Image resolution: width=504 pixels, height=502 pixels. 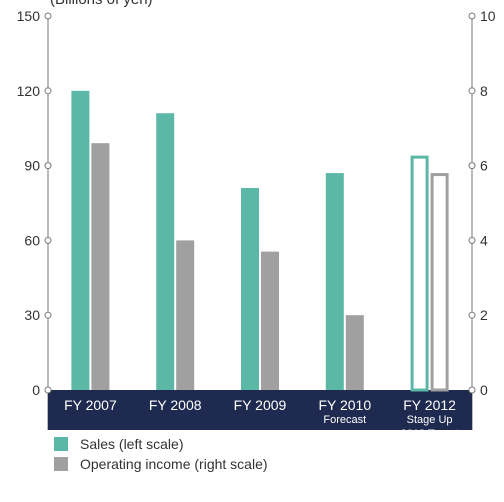 What do you see at coordinates (484, 315) in the screenshot?
I see `right-tick-label: 2` at bounding box center [484, 315].